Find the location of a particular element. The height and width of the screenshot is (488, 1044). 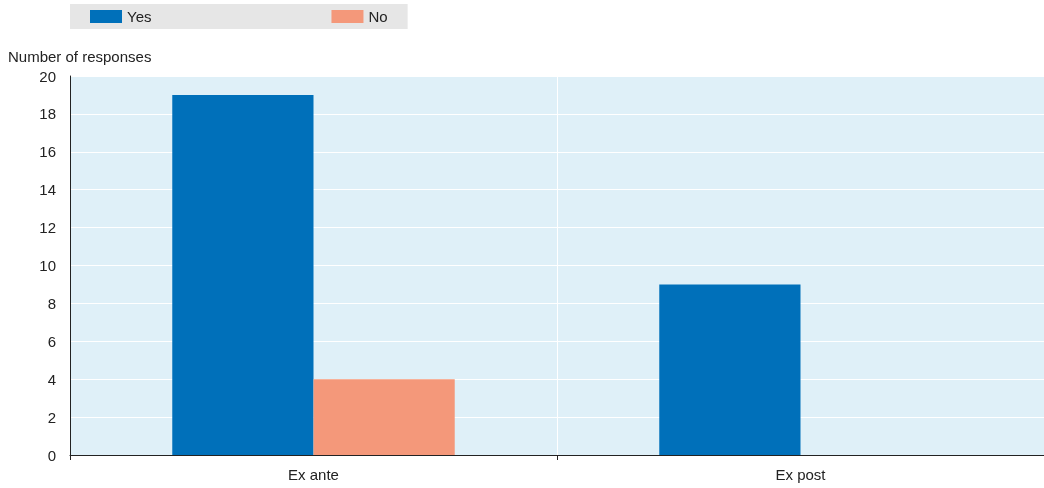

y-tick-label: 6 is located at coordinates (51, 341).